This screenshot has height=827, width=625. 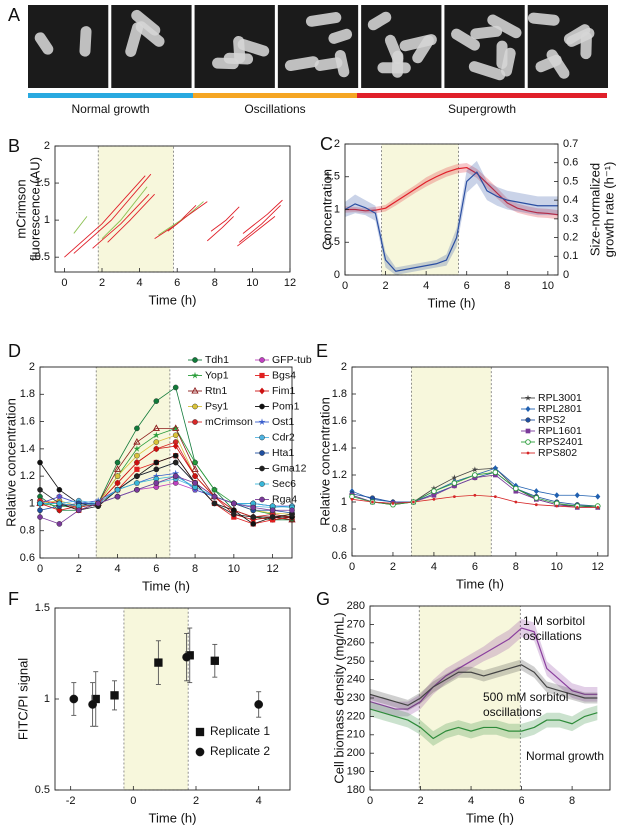 I want to click on y-axis-label: FITC/PI signal, so click(x=22, y=699).